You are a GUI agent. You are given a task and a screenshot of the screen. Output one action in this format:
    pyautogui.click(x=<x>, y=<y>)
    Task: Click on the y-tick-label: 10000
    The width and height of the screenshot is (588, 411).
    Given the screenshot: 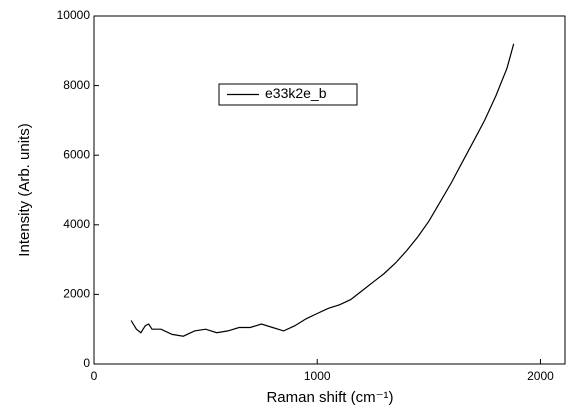 What is the action you would take?
    pyautogui.click(x=74, y=15)
    